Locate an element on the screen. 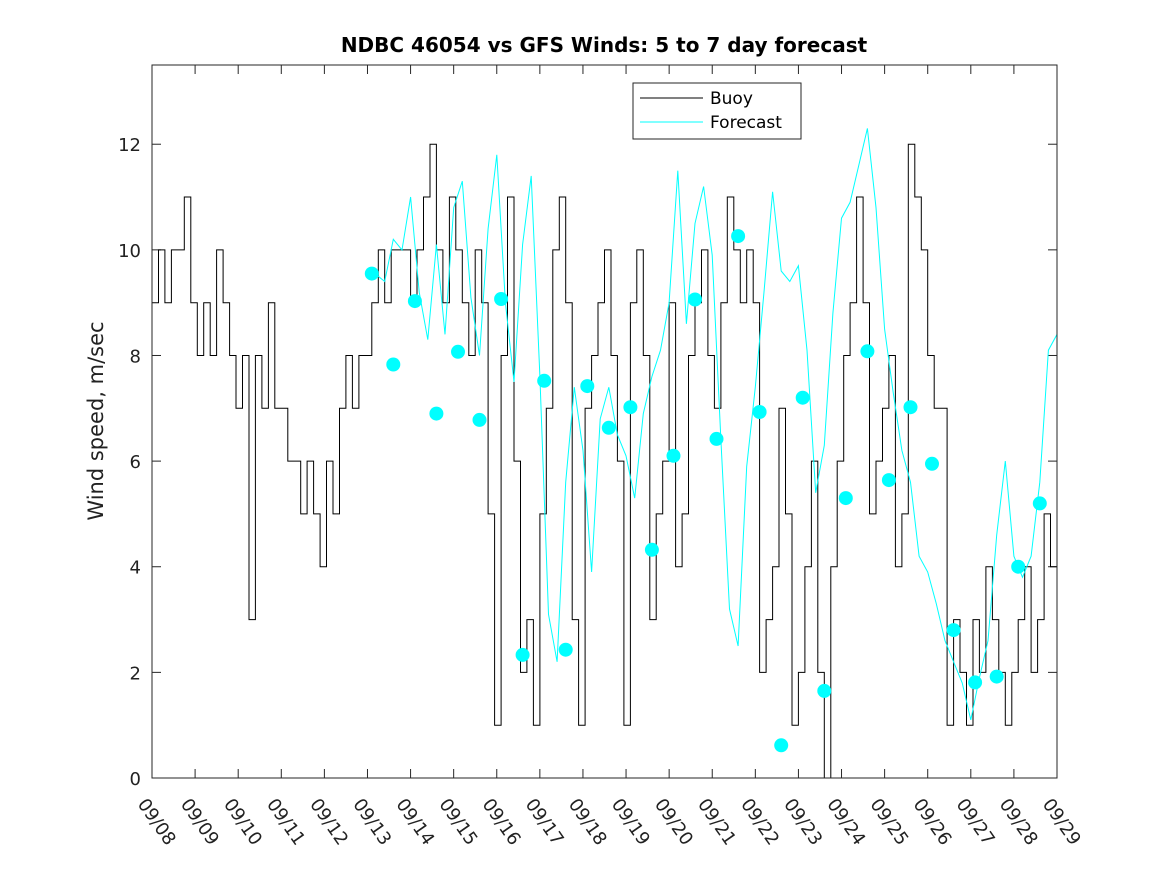 Image resolution: width=1167 pixels, height=875 pixels. legend-box is located at coordinates (717, 111).